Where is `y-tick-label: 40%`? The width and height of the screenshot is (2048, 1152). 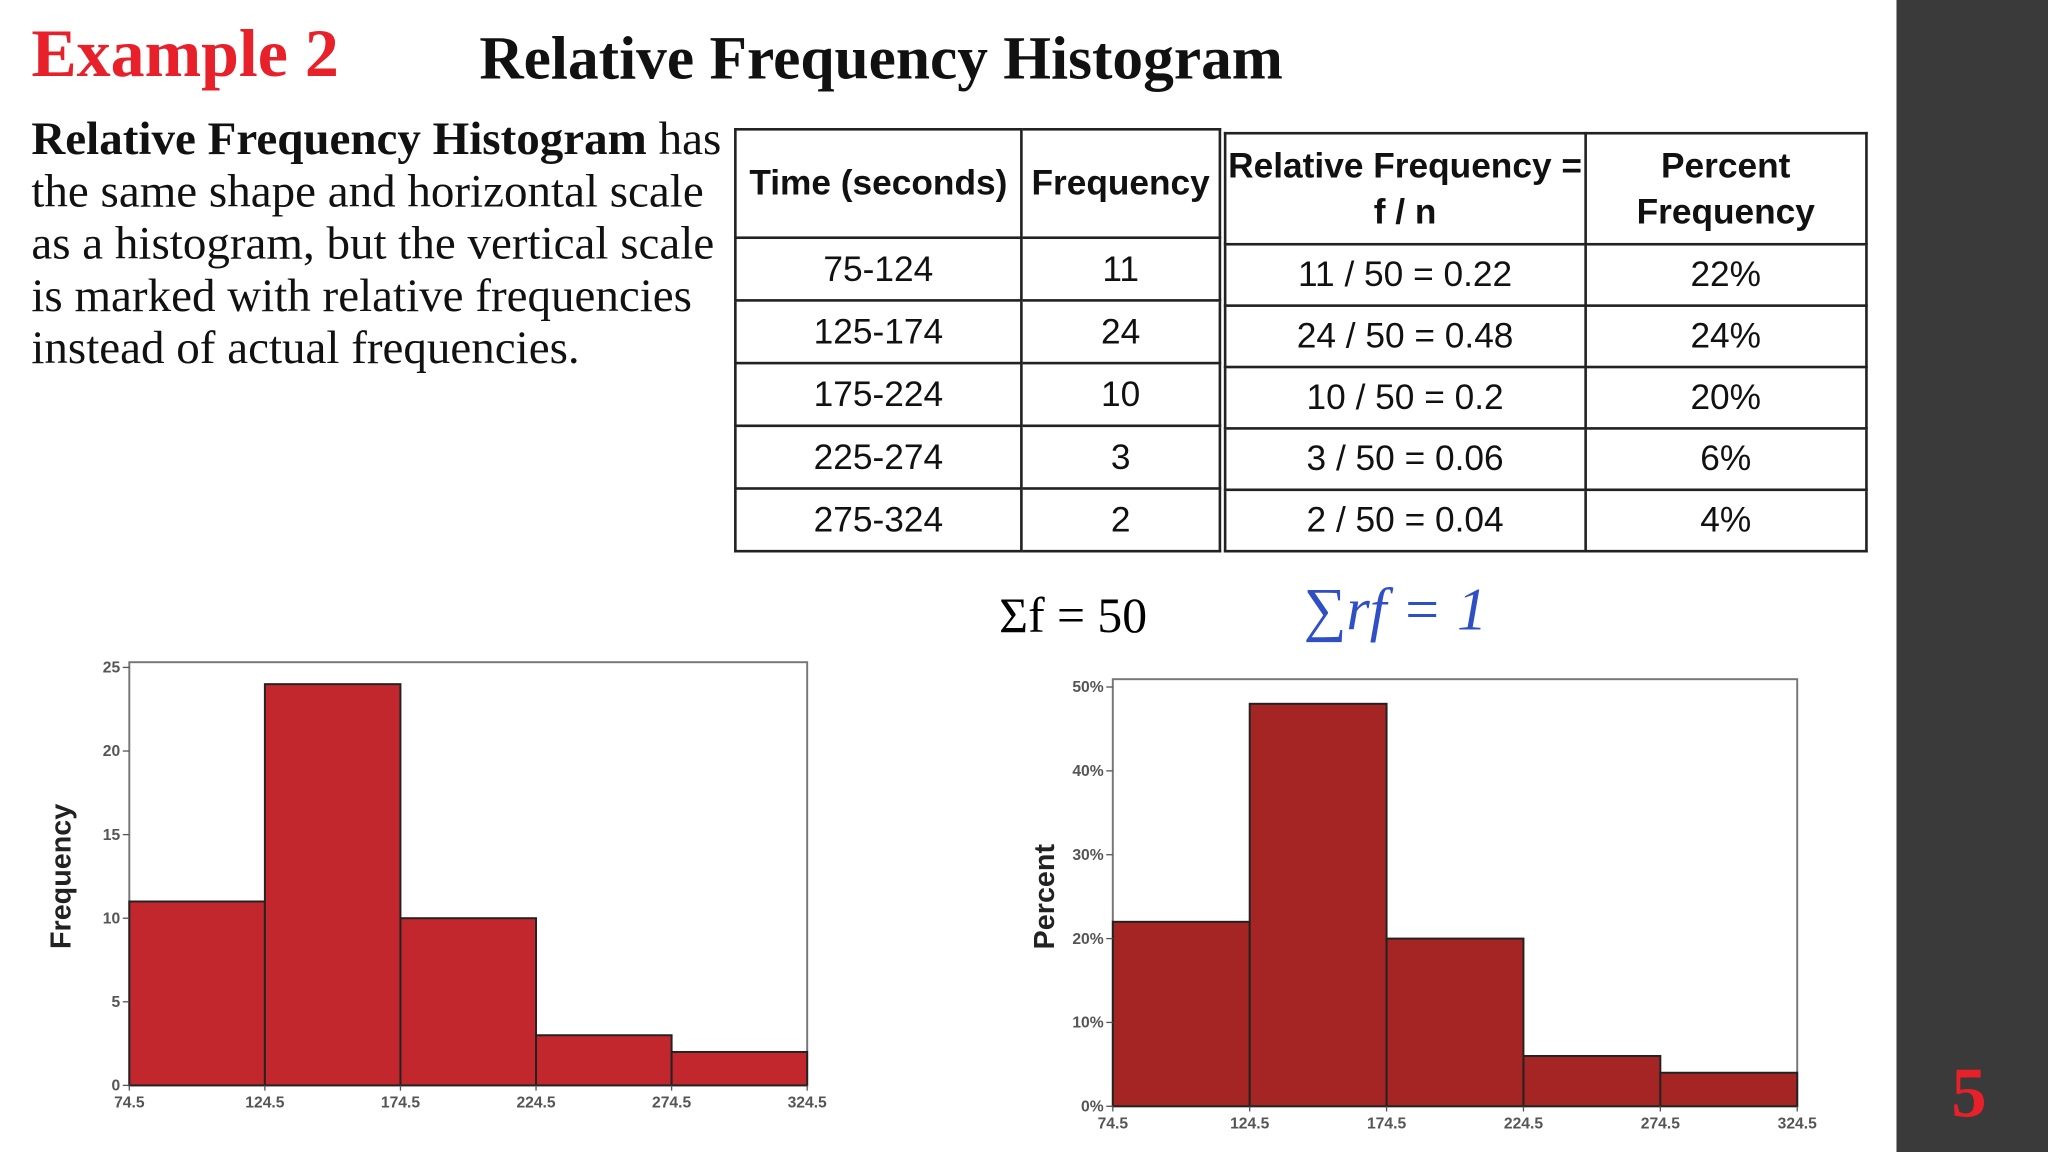
y-tick-label: 40% is located at coordinates (1087, 771).